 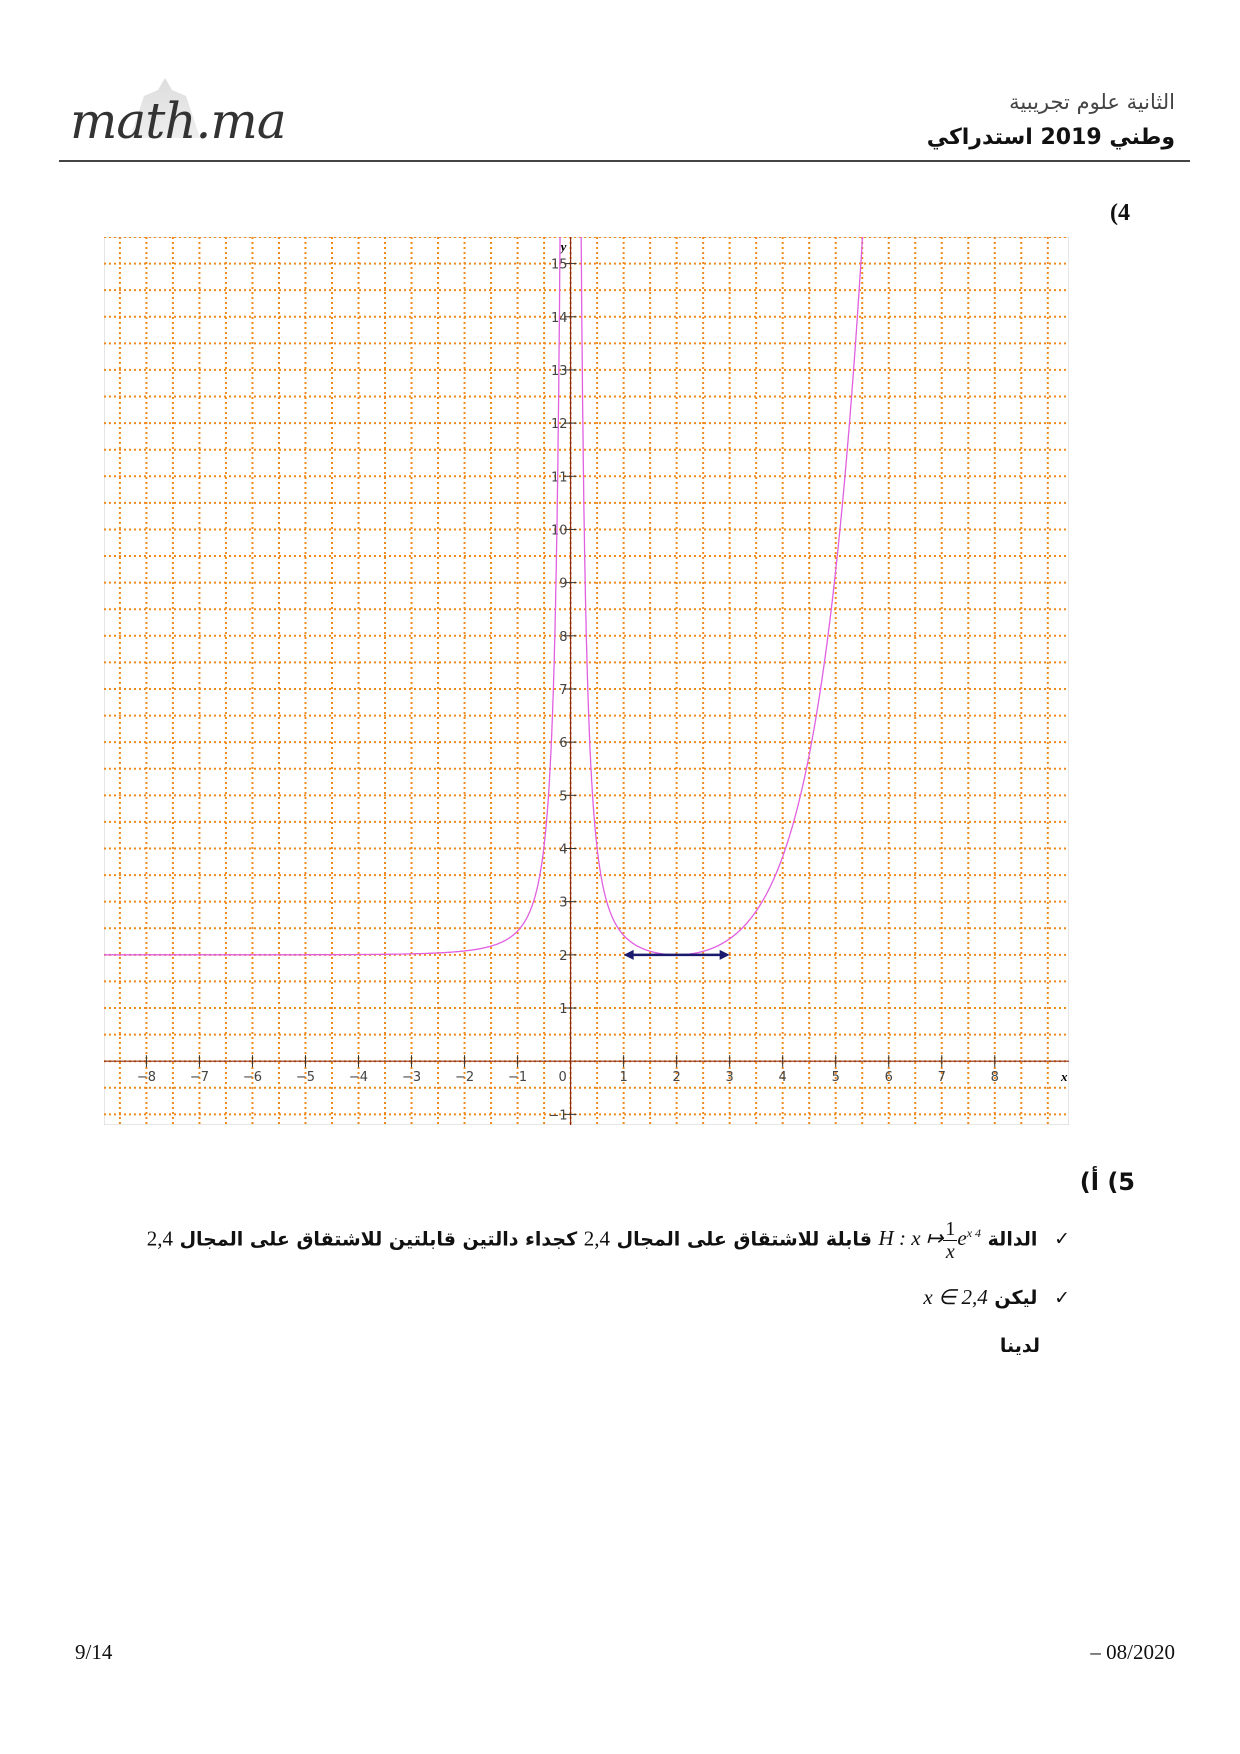 I want to click on x-tick-label: 5, so click(x=836, y=1077).